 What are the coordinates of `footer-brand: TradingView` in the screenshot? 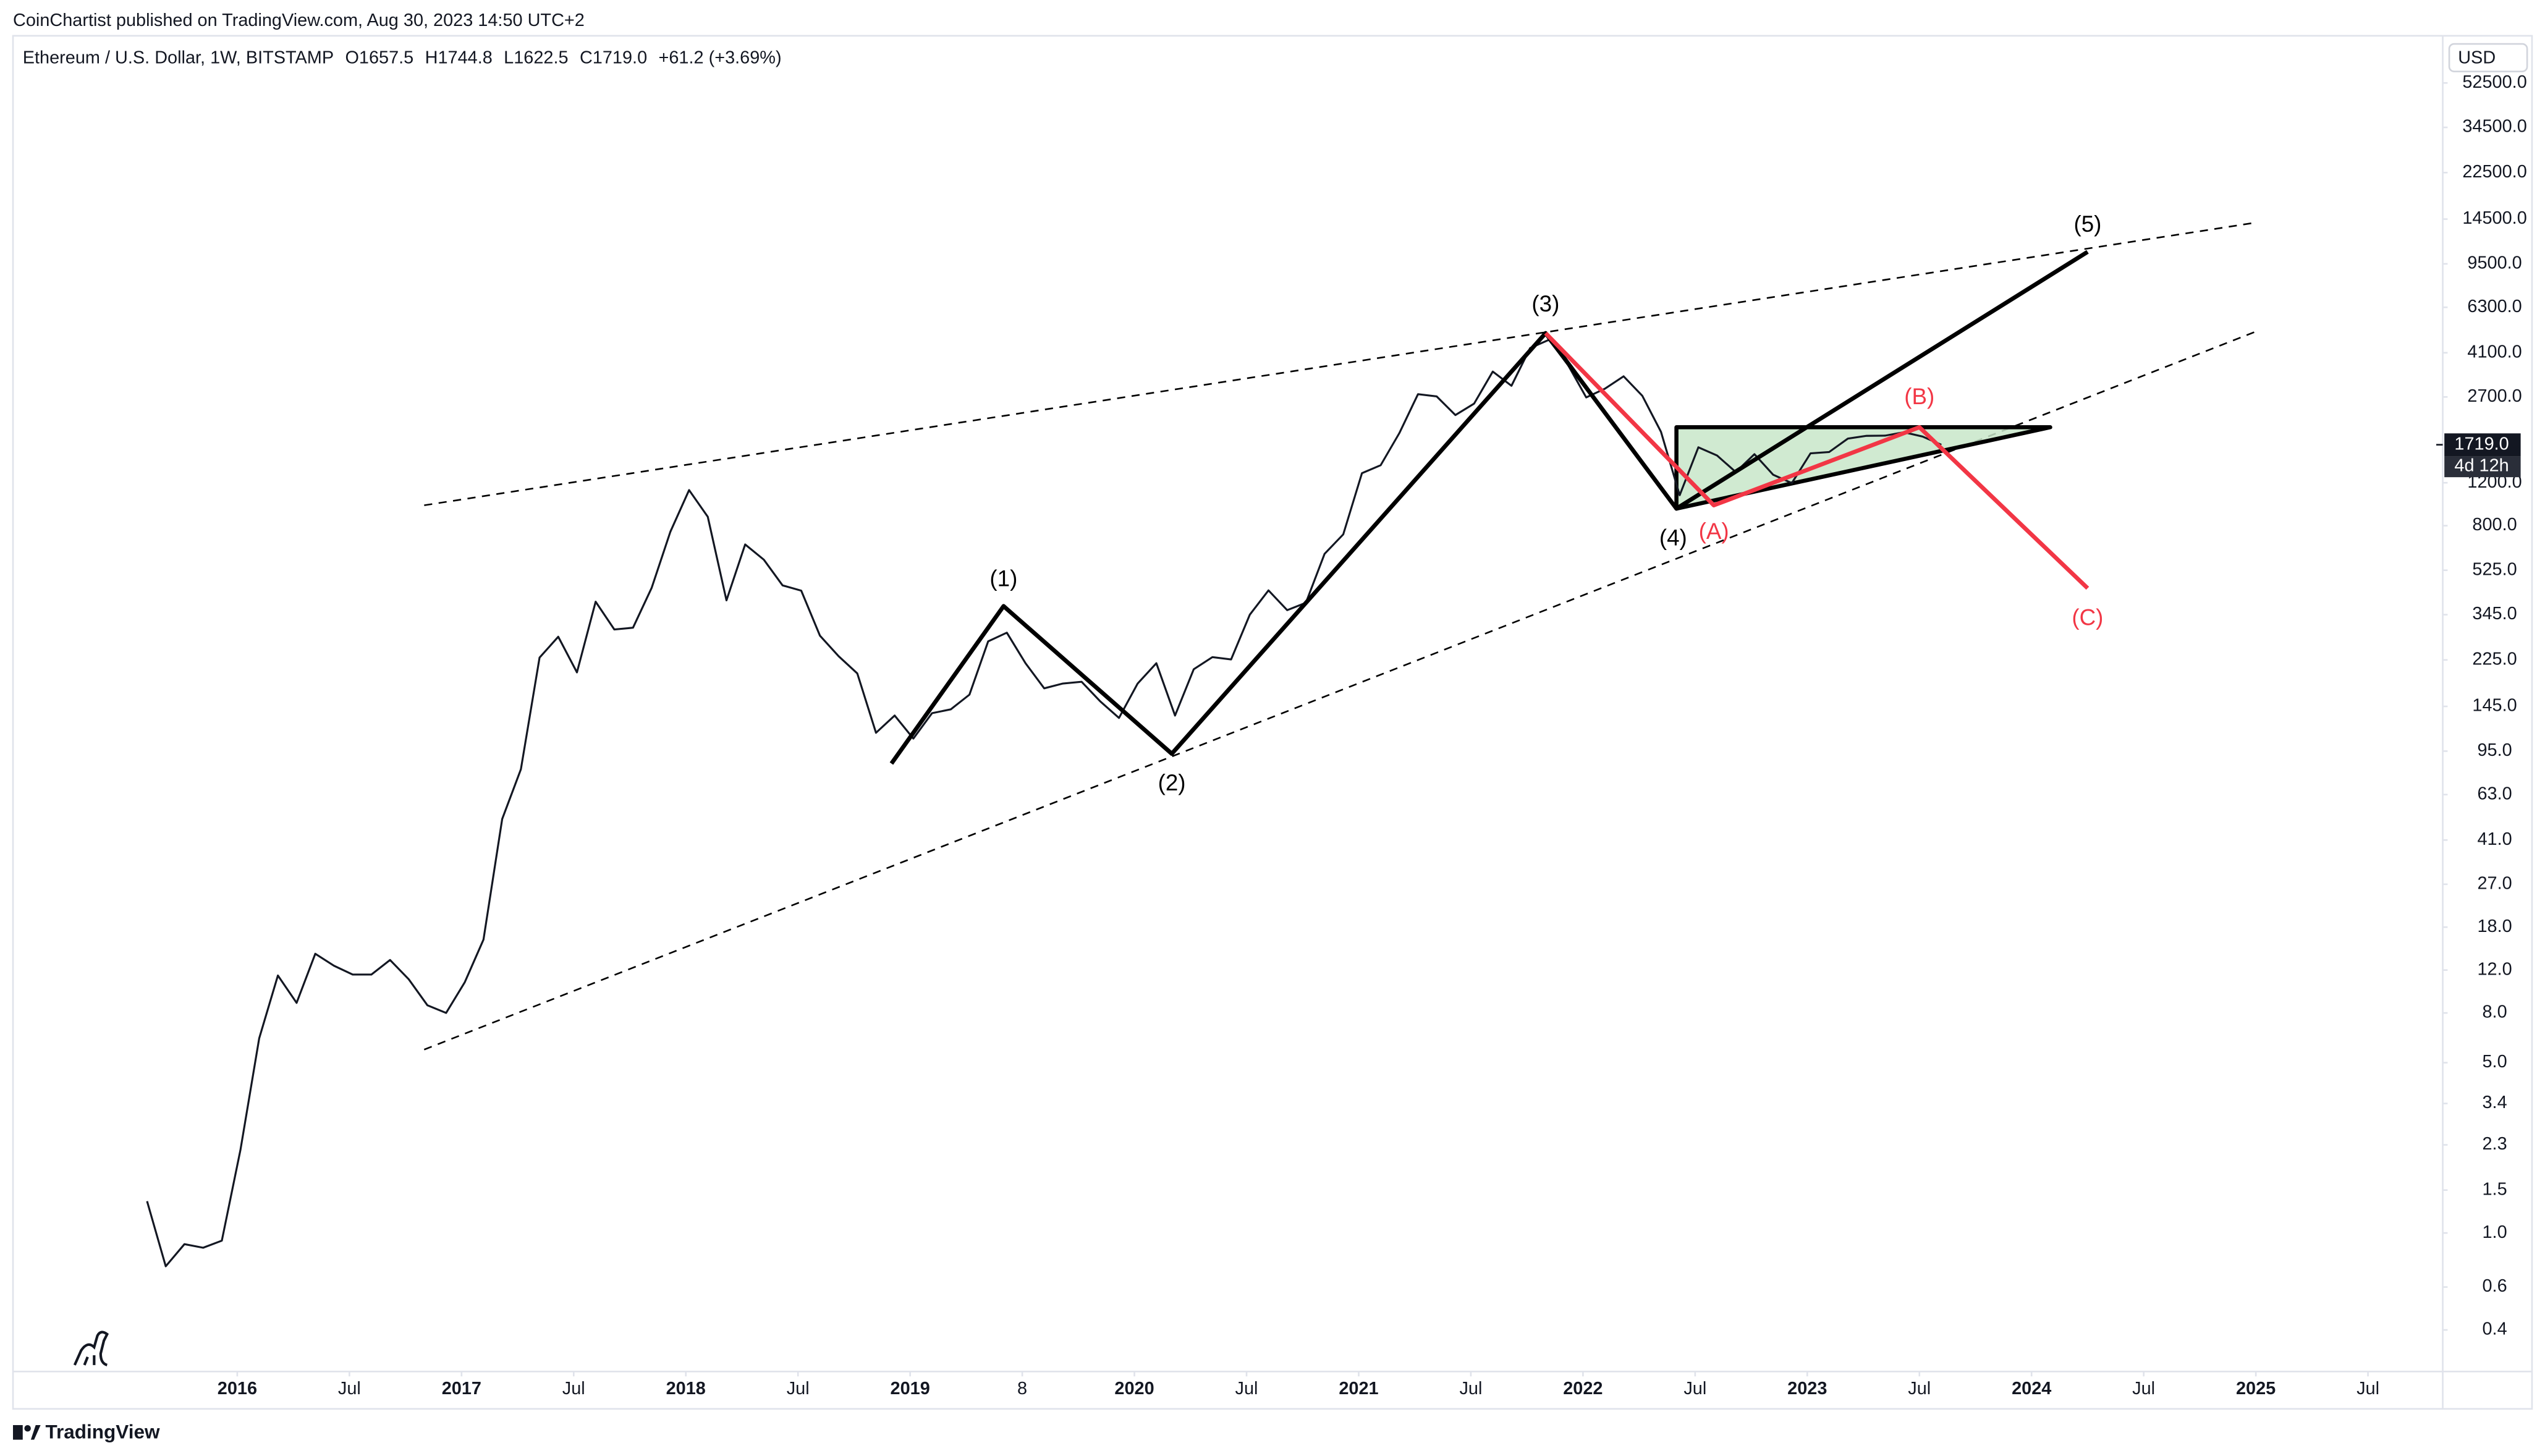 It's located at (103, 1431).